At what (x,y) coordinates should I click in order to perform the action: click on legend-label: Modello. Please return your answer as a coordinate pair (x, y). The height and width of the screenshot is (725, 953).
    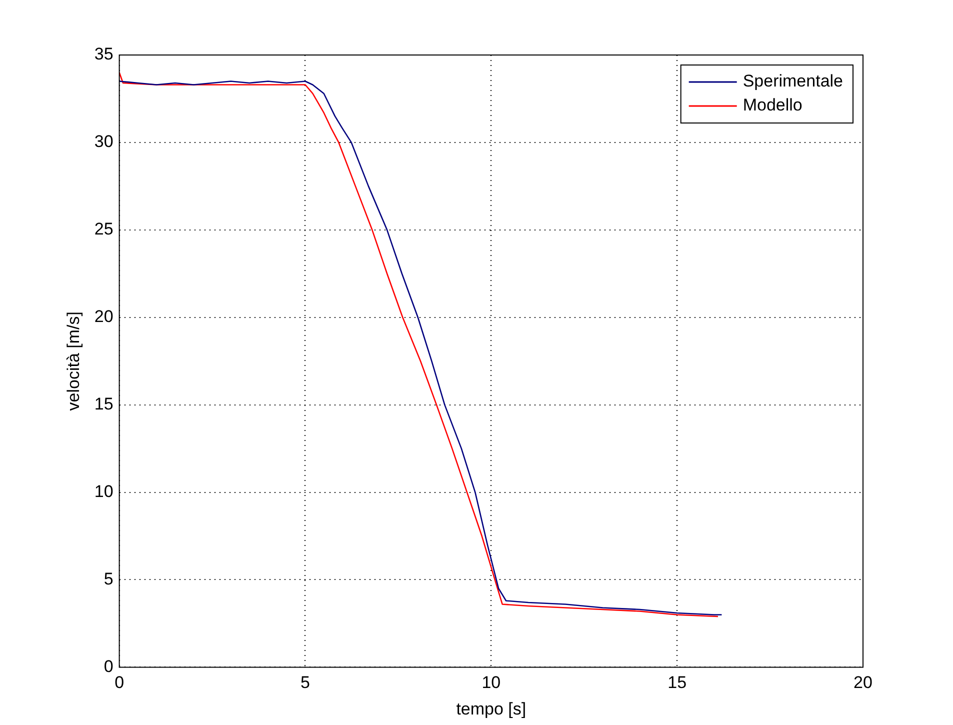
    Looking at the image, I should click on (772, 105).